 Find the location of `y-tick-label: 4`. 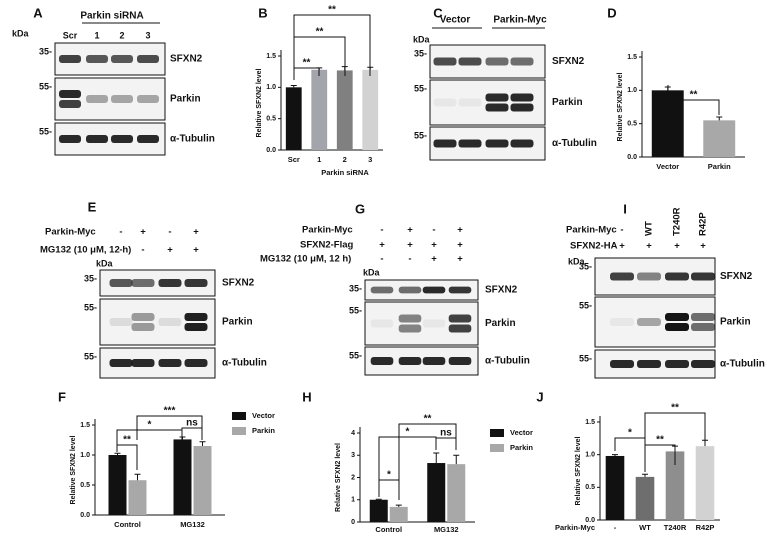

y-tick-label: 4 is located at coordinates (353, 433).